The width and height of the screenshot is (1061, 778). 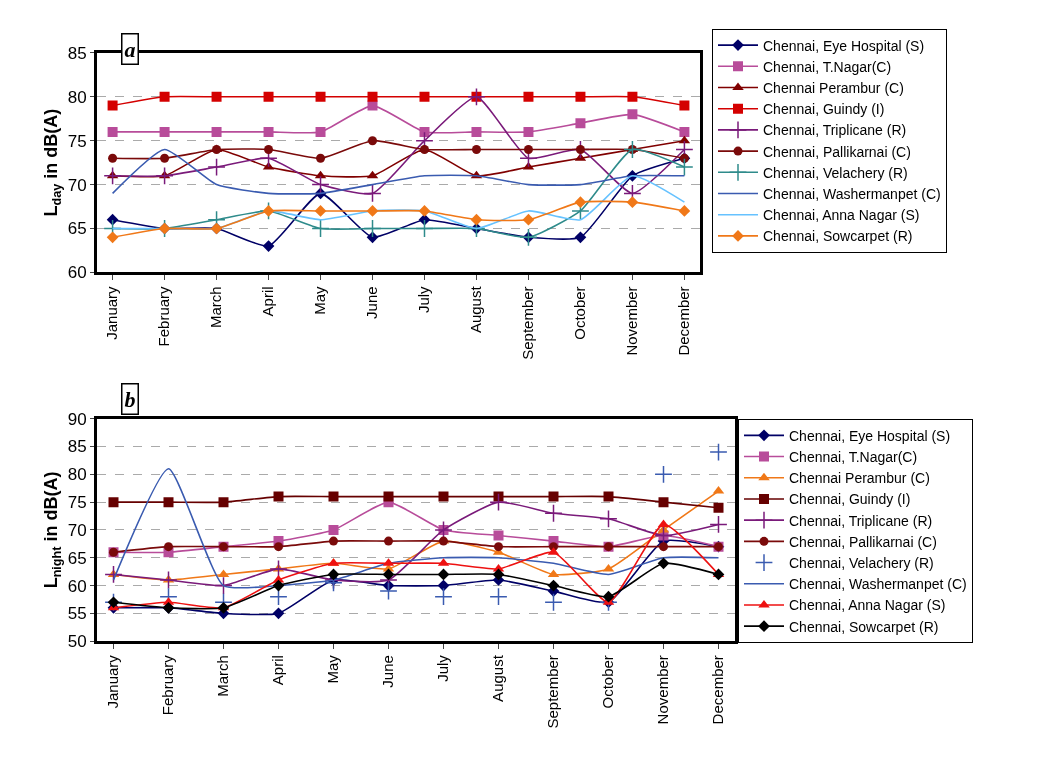 What do you see at coordinates (77, 614) in the screenshot?
I see `y-tick-label: 55` at bounding box center [77, 614].